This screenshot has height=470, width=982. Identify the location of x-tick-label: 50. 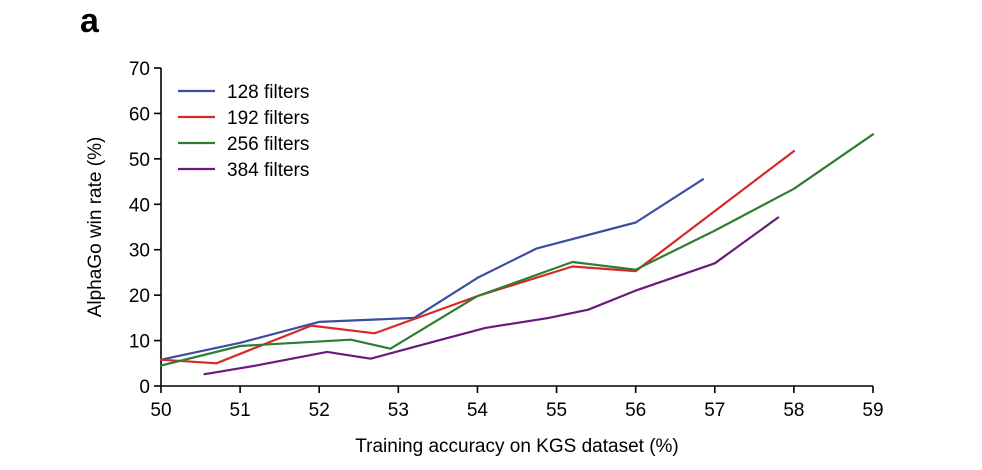
(160, 410).